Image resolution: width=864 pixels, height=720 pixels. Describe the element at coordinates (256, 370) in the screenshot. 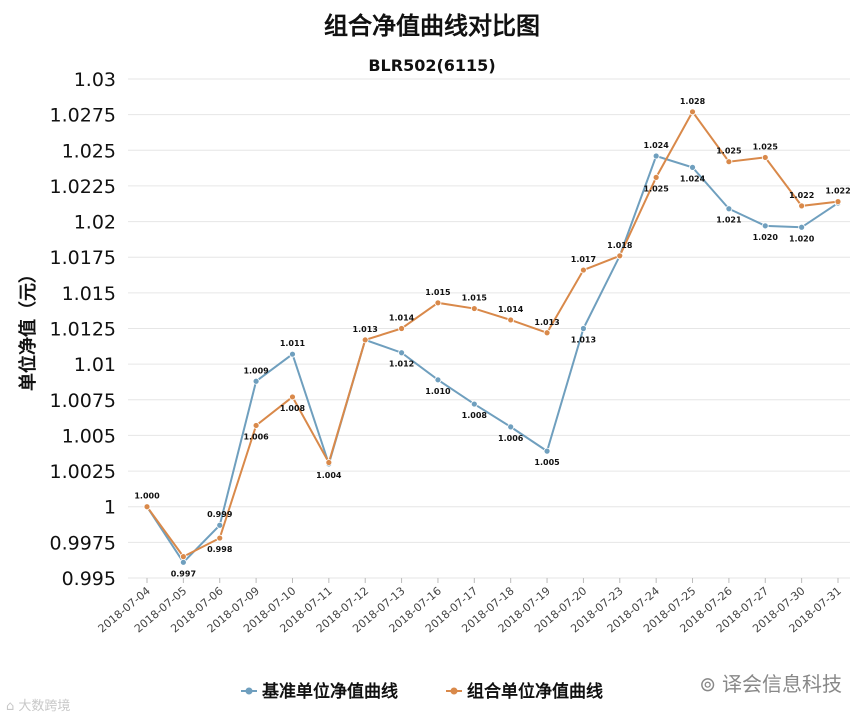

I see `data-label: 1.009` at that location.